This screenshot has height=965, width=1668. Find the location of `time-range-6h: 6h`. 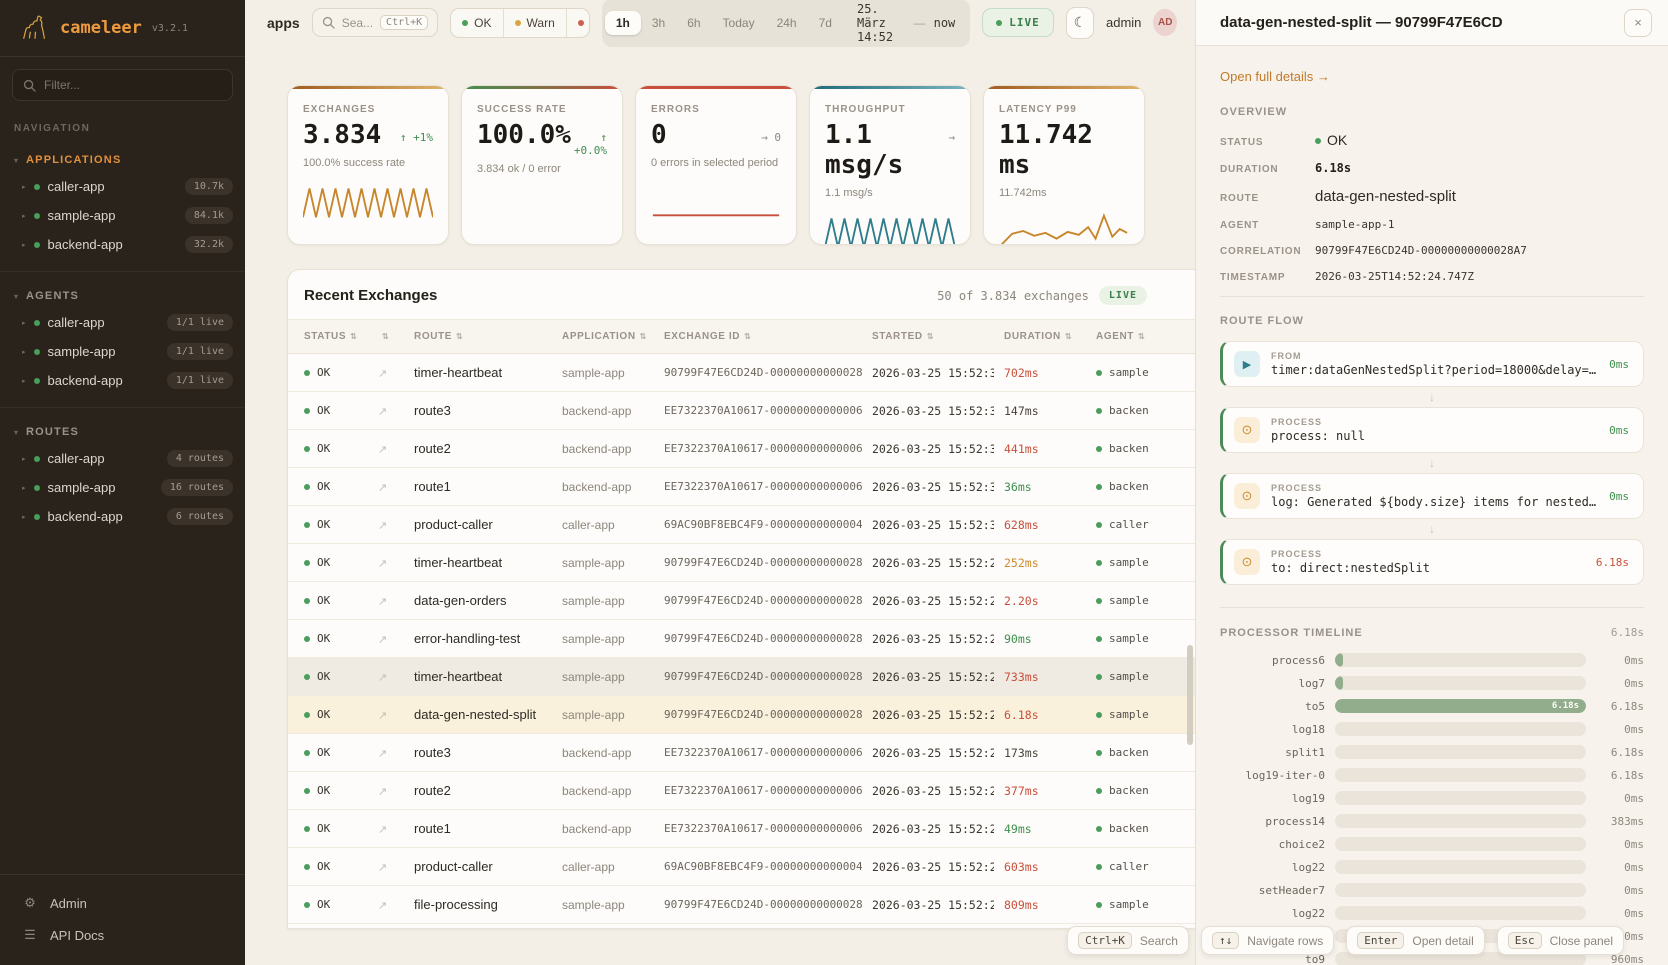

time-range-6h: 6h is located at coordinates (693, 23).